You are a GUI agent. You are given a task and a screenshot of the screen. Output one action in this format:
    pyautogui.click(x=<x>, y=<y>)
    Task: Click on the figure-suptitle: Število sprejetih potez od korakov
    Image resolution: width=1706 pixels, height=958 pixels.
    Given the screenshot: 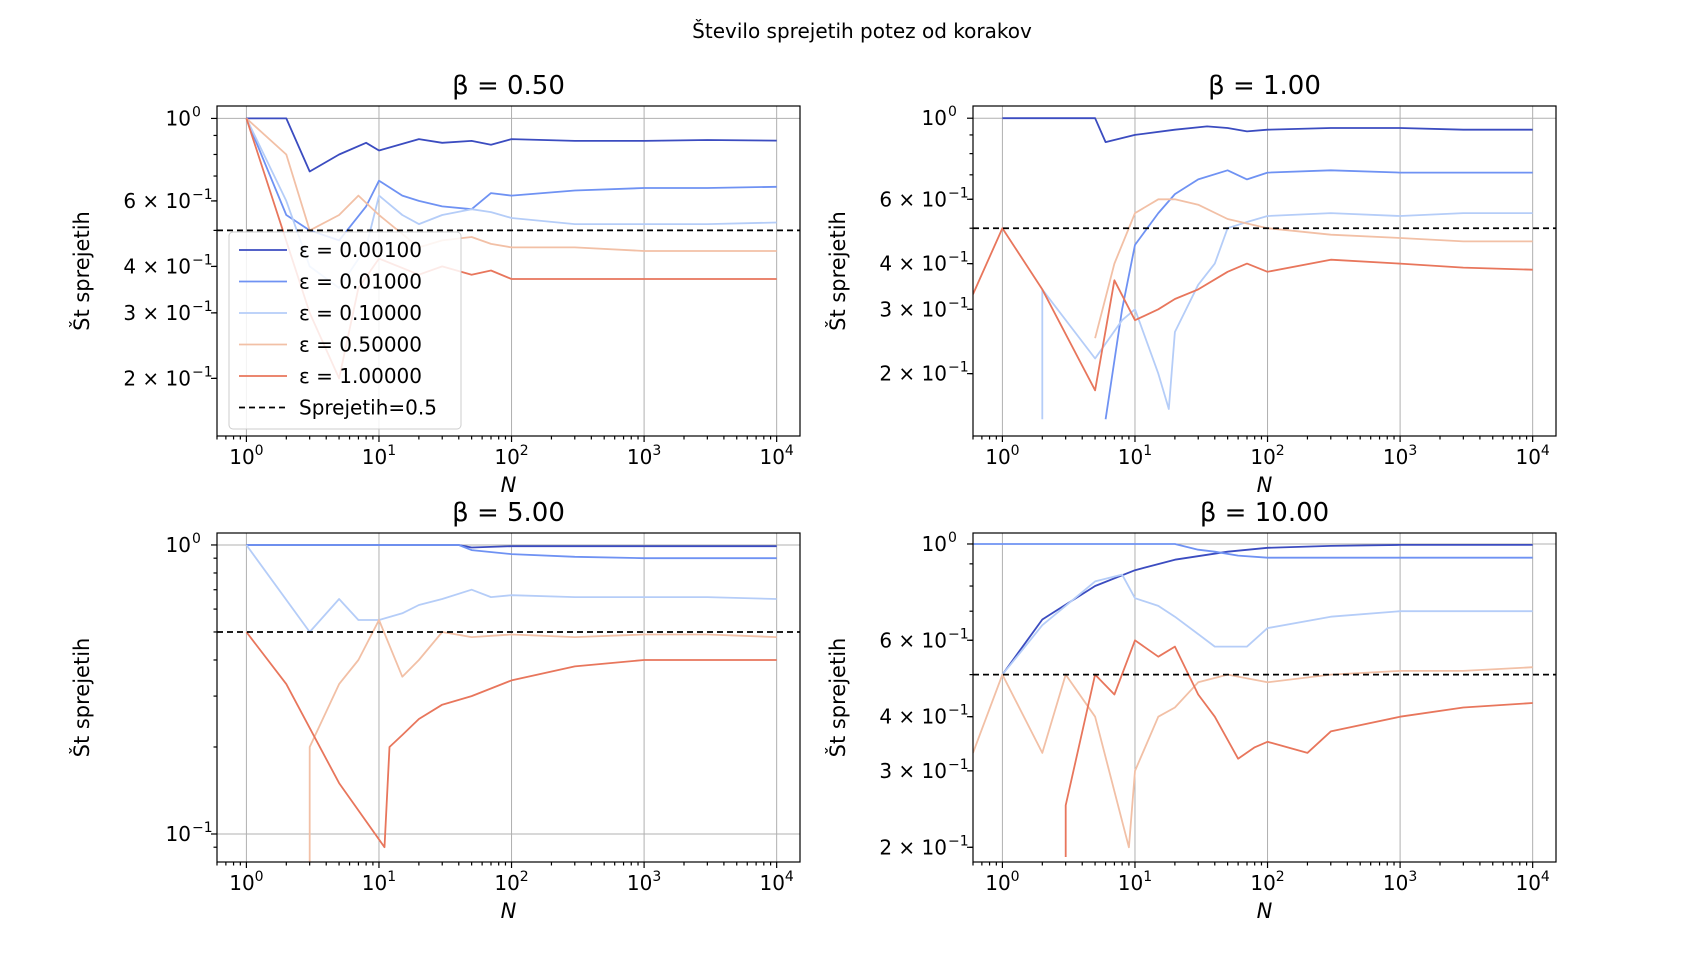 What is the action you would take?
    pyautogui.click(x=862, y=31)
    